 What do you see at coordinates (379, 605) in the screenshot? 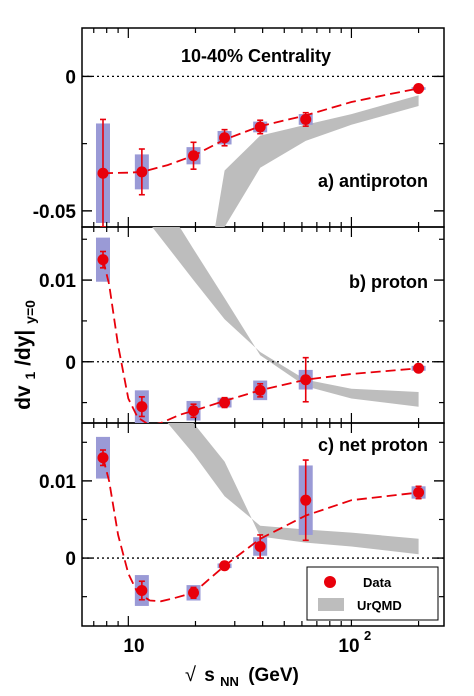
I see `legend-model-label: UrQMD` at bounding box center [379, 605].